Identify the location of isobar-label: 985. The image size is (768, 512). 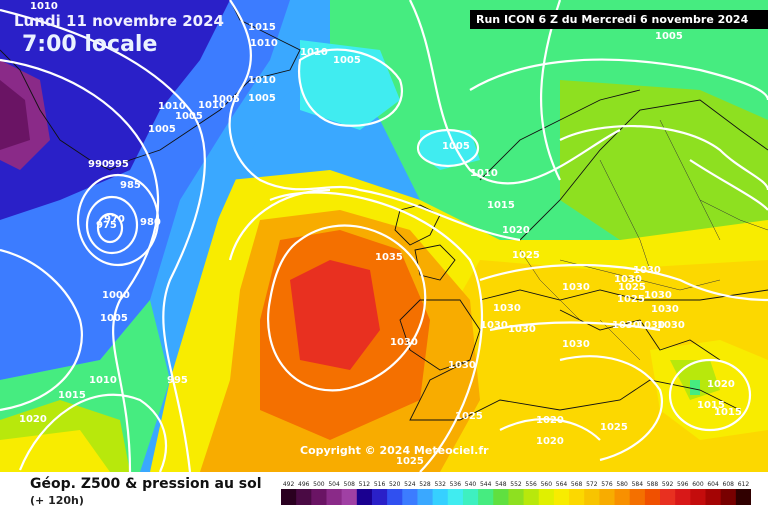
(130, 185).